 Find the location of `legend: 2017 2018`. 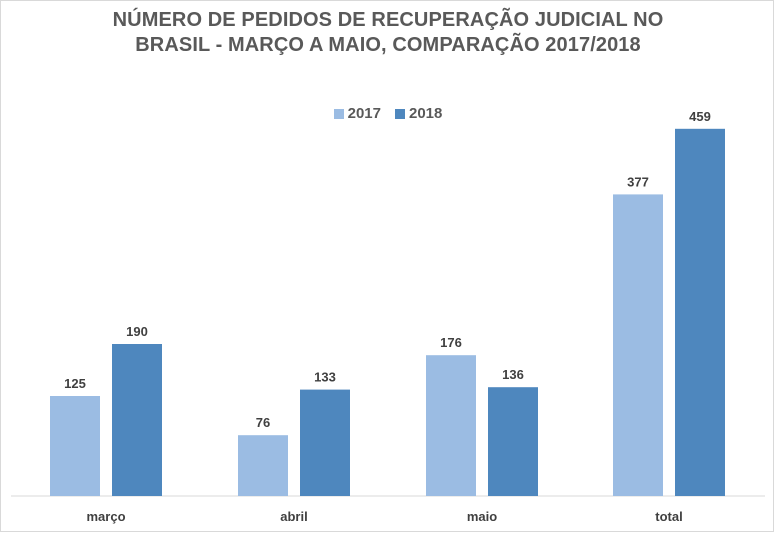

legend: 2017 2018 is located at coordinates (387, 113).